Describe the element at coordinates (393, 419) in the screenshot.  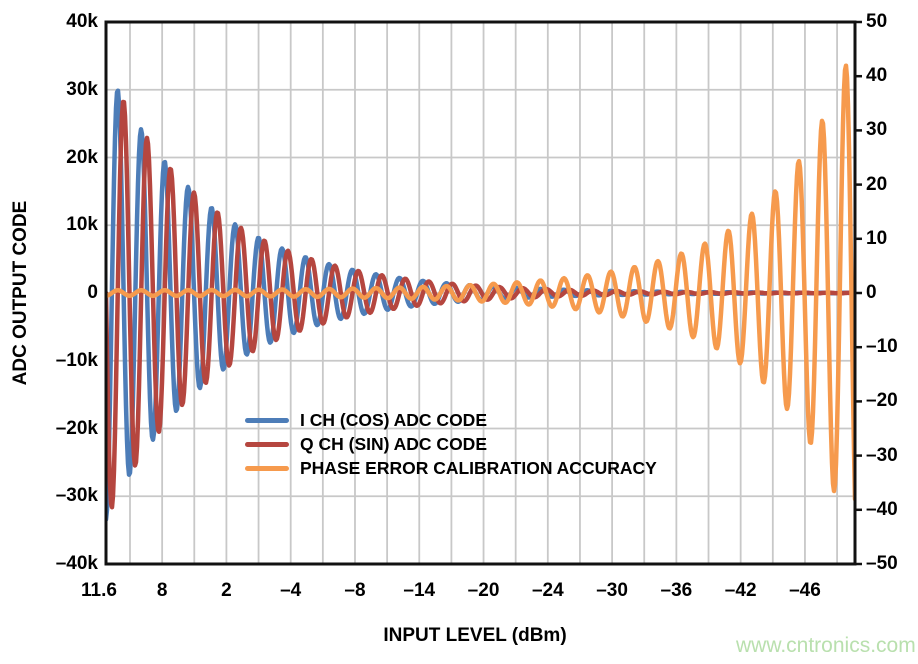
I see `legend-label-i-channel: I CH (COS) ADC CODE` at that location.